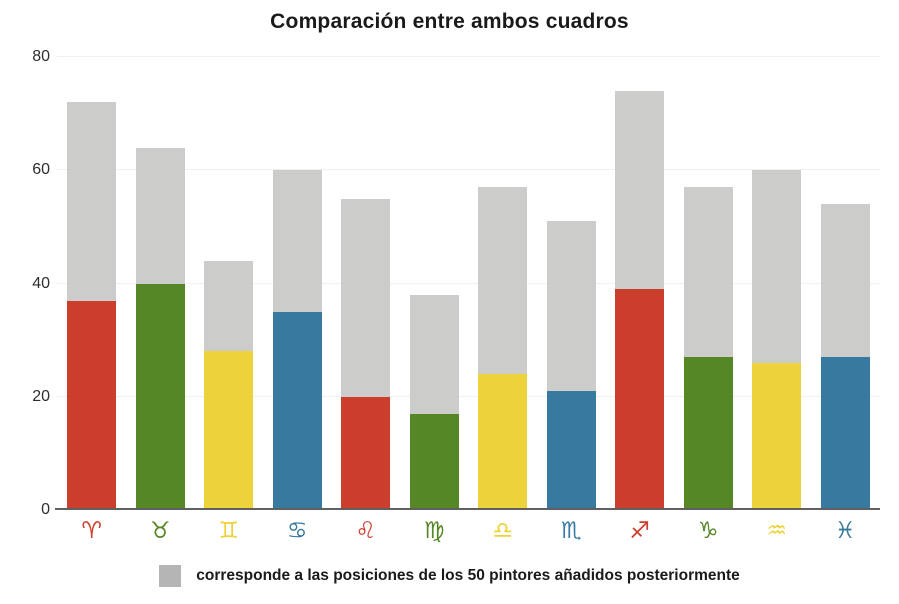  I want to click on y-axis-tick-label: 20, so click(41, 396).